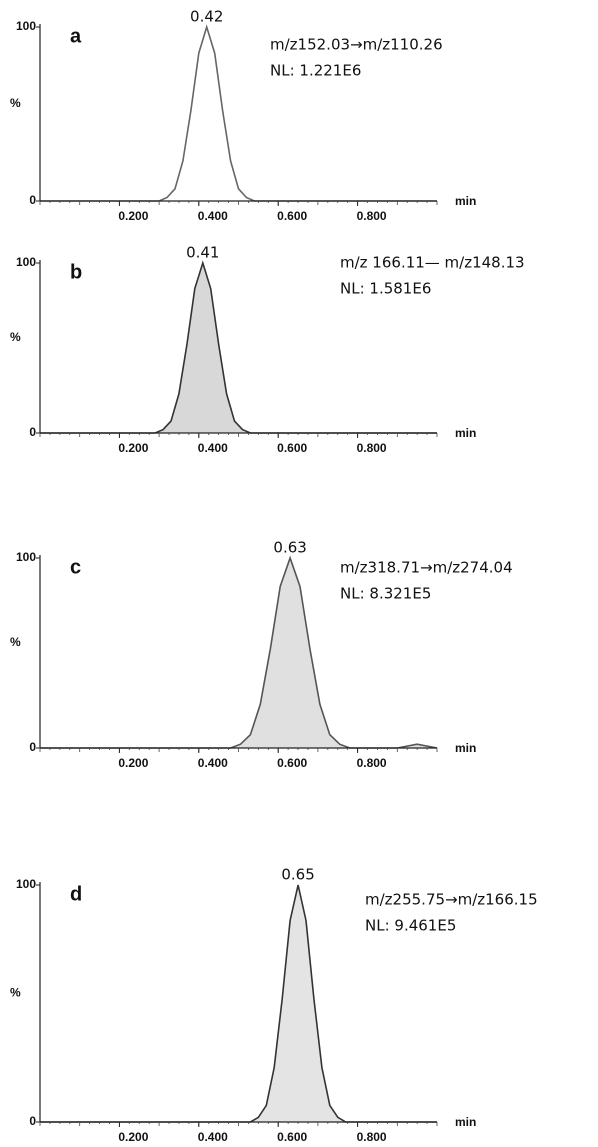 This screenshot has height=1147, width=598. What do you see at coordinates (432, 263) in the screenshot?
I see `transition: m/z 166.11— m/z148.13` at bounding box center [432, 263].